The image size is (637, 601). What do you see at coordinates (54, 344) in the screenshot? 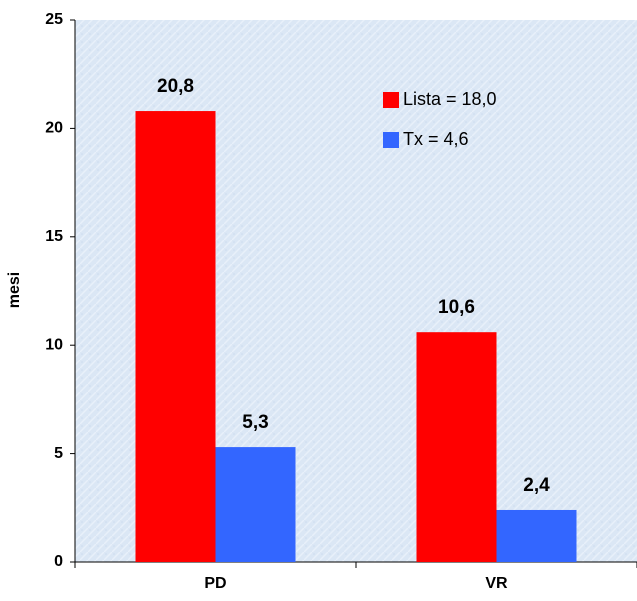
I see `y-tick-label: 10` at bounding box center [54, 344].